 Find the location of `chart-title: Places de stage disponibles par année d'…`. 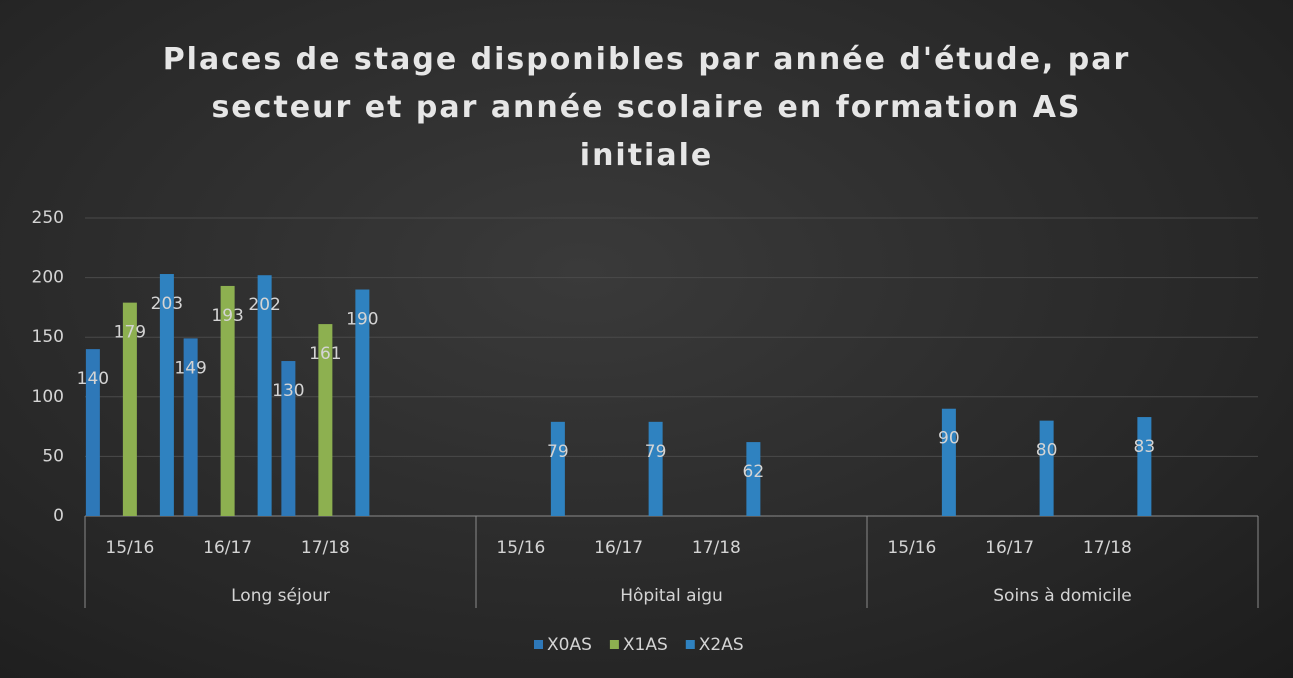

chart-title: Places de stage disponibles par année d'… is located at coordinates (646, 107).